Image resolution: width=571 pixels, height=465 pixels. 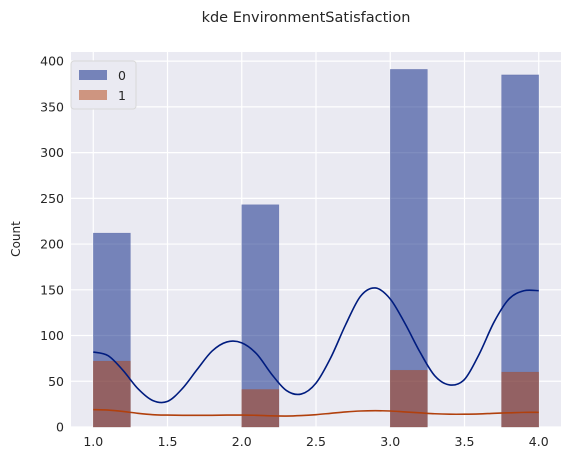 What do you see at coordinates (316, 394) in the screenshot?
I see `series-1-bars` at bounding box center [316, 394].